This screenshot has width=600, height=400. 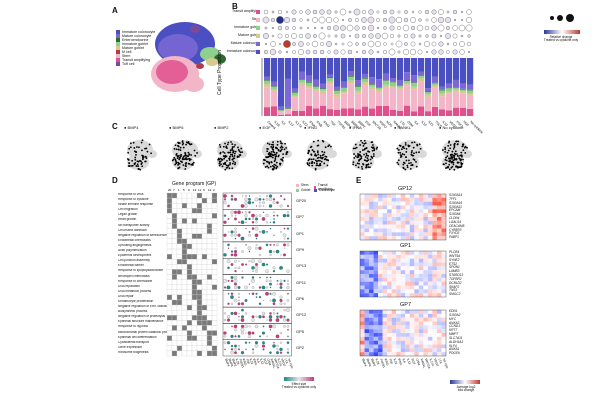 I want to click on effect-size-dotplot, so click(x=257, y=274).